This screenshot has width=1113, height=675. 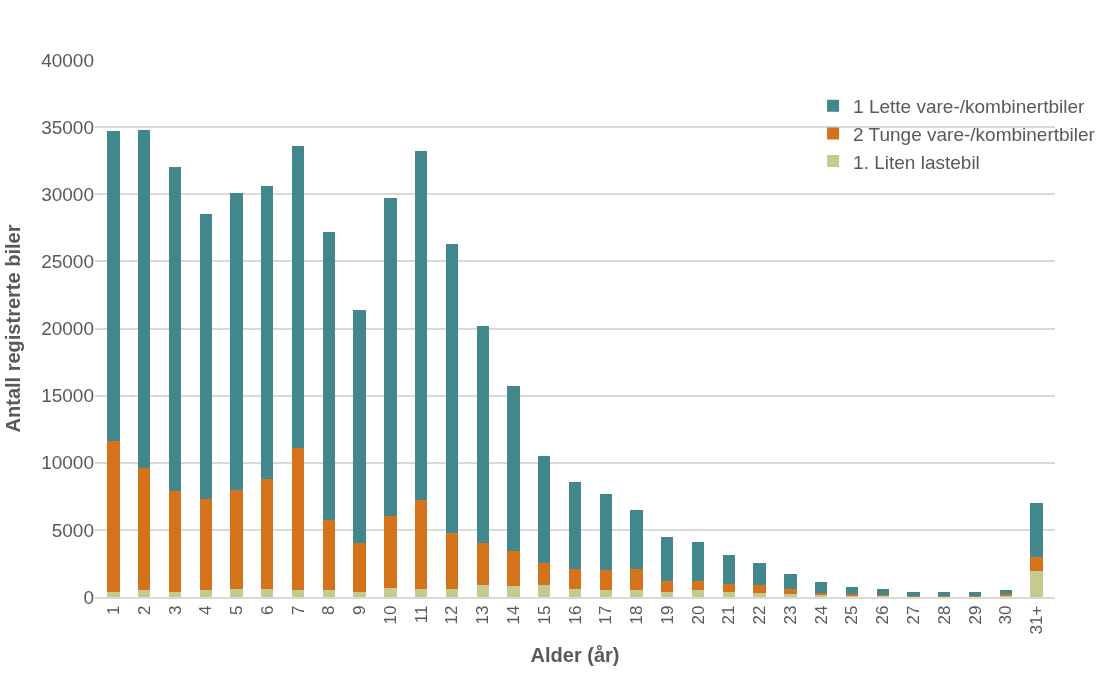 What do you see at coordinates (452, 615) in the screenshot?
I see `x-tick-label: 12` at bounding box center [452, 615].